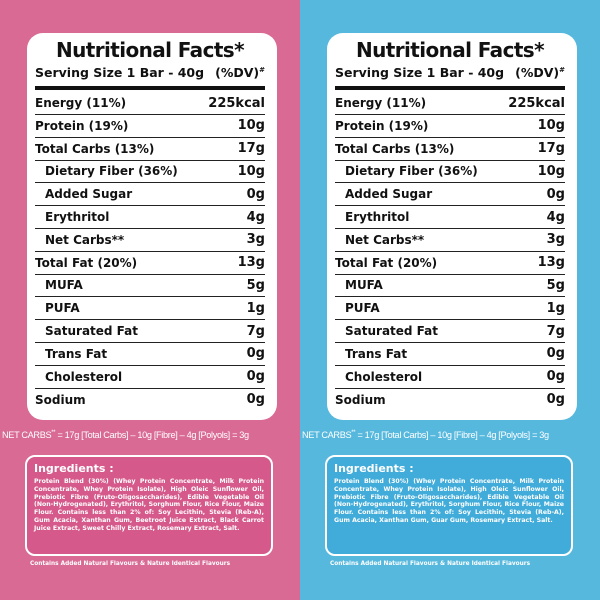 The image size is (600, 600). I want to click on nutrient-label: Net Carbs**, so click(385, 239).